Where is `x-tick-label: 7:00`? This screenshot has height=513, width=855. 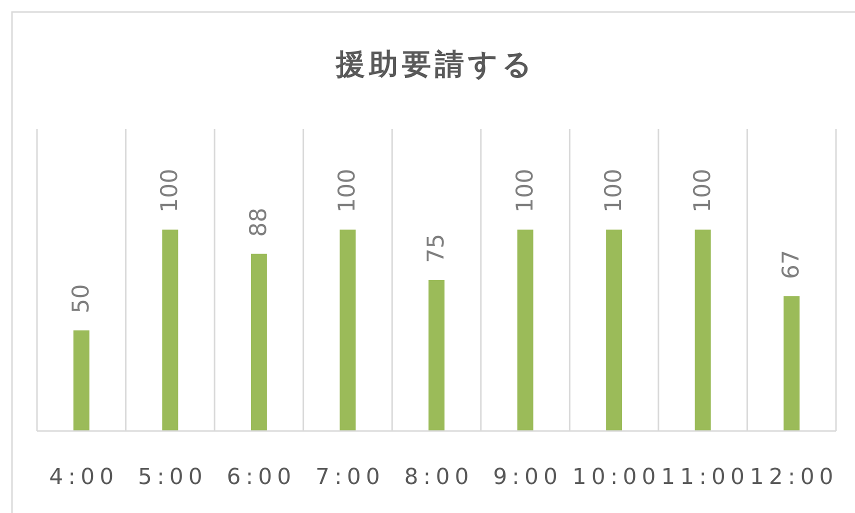 x-tick-label: 7:00 is located at coordinates (350, 477).